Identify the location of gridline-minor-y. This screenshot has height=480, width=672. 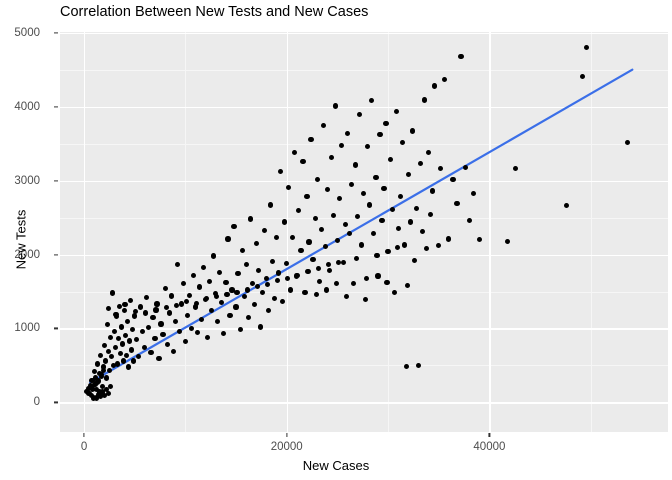
(364, 292).